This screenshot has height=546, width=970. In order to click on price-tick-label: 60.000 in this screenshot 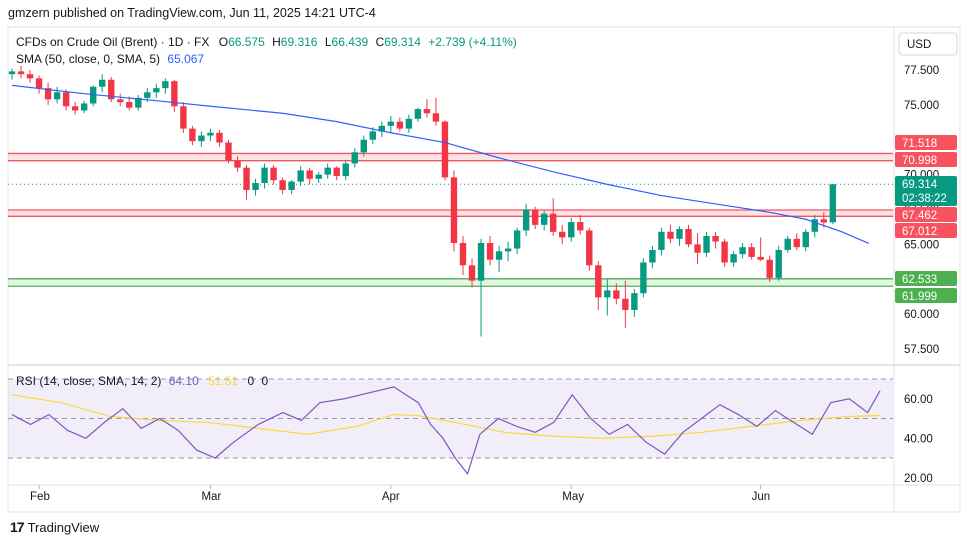, I will do `click(921, 315)`.